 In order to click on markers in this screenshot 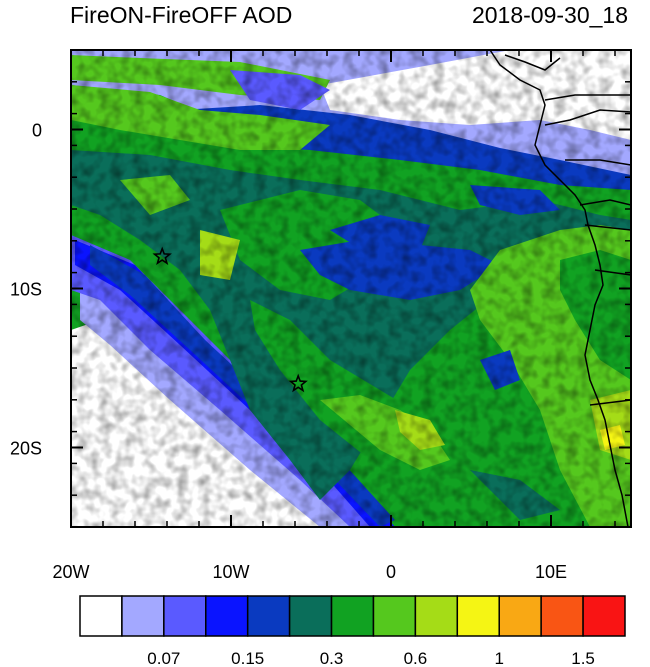, I will do `click(230, 319)`.